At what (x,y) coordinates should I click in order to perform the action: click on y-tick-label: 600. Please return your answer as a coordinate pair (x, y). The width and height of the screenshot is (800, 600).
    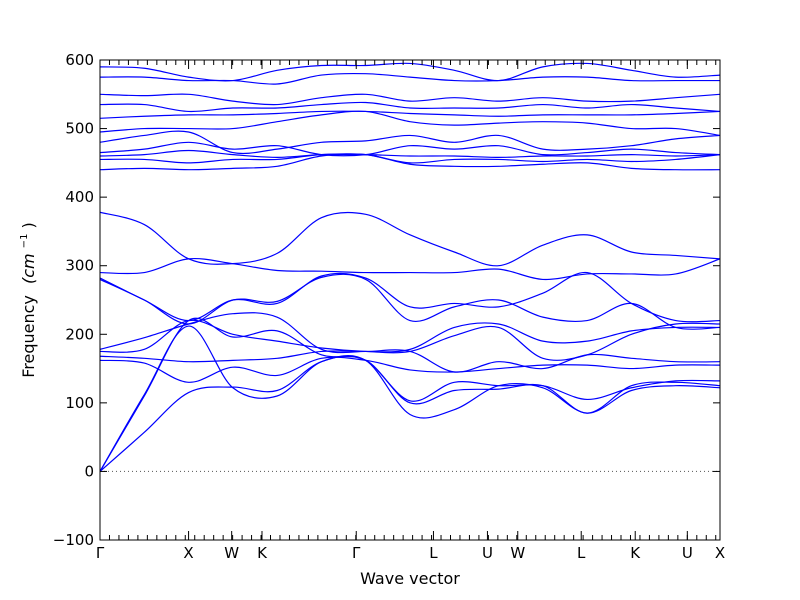
    Looking at the image, I should click on (79, 60).